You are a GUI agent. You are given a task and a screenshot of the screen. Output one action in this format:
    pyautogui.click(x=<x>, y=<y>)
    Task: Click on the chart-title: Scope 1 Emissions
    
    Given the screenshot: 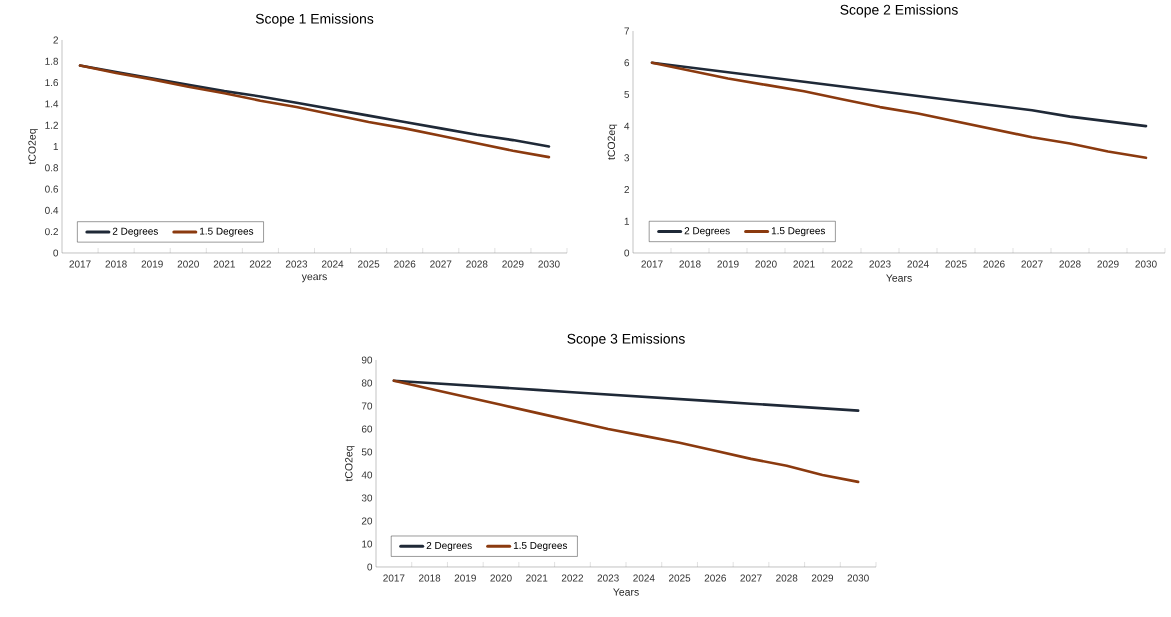 What is the action you would take?
    pyautogui.click(x=314, y=20)
    